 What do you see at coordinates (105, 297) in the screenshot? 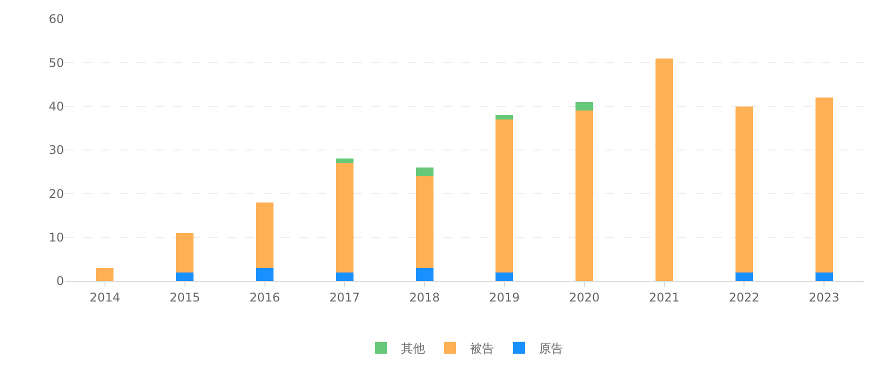
I see `x-tick-label: 2014` at bounding box center [105, 297].